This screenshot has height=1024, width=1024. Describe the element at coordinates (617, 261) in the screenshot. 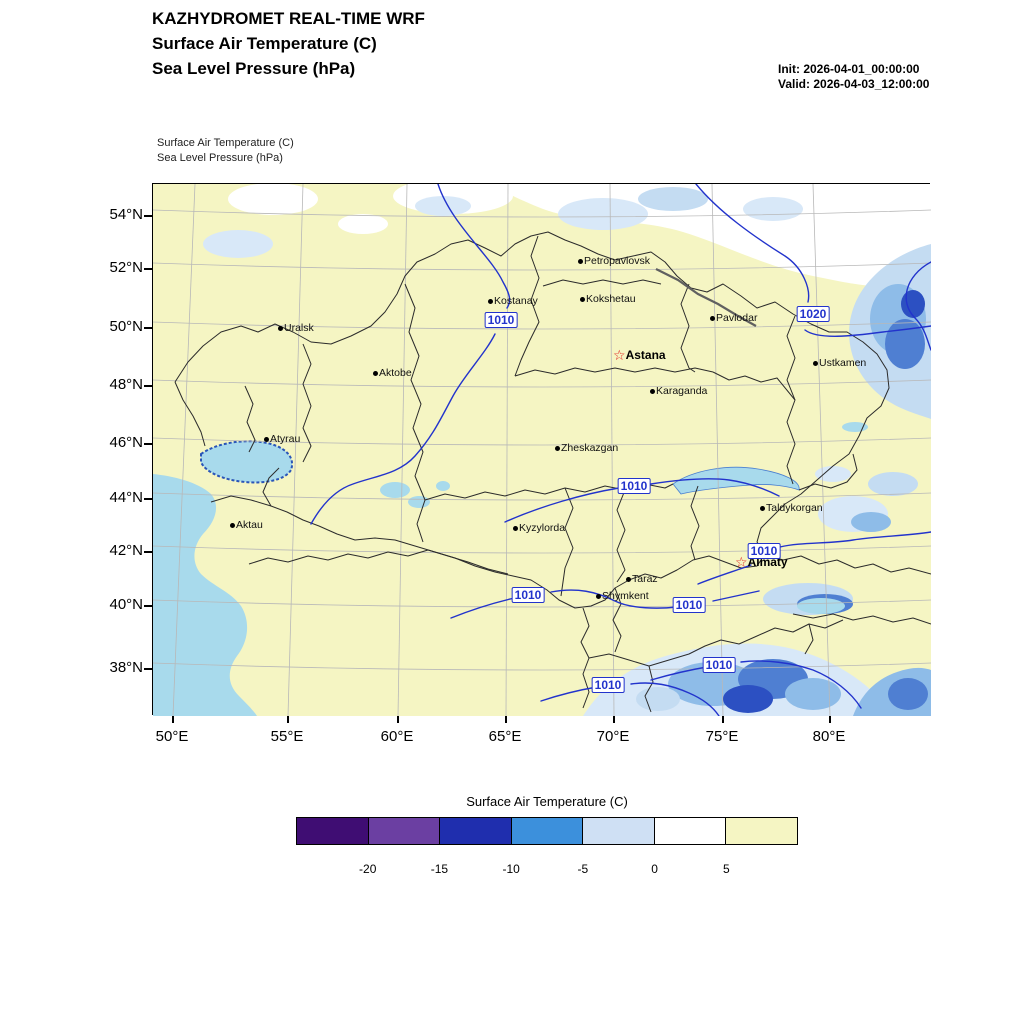

I see `city-label: Petropavlovsk` at that location.